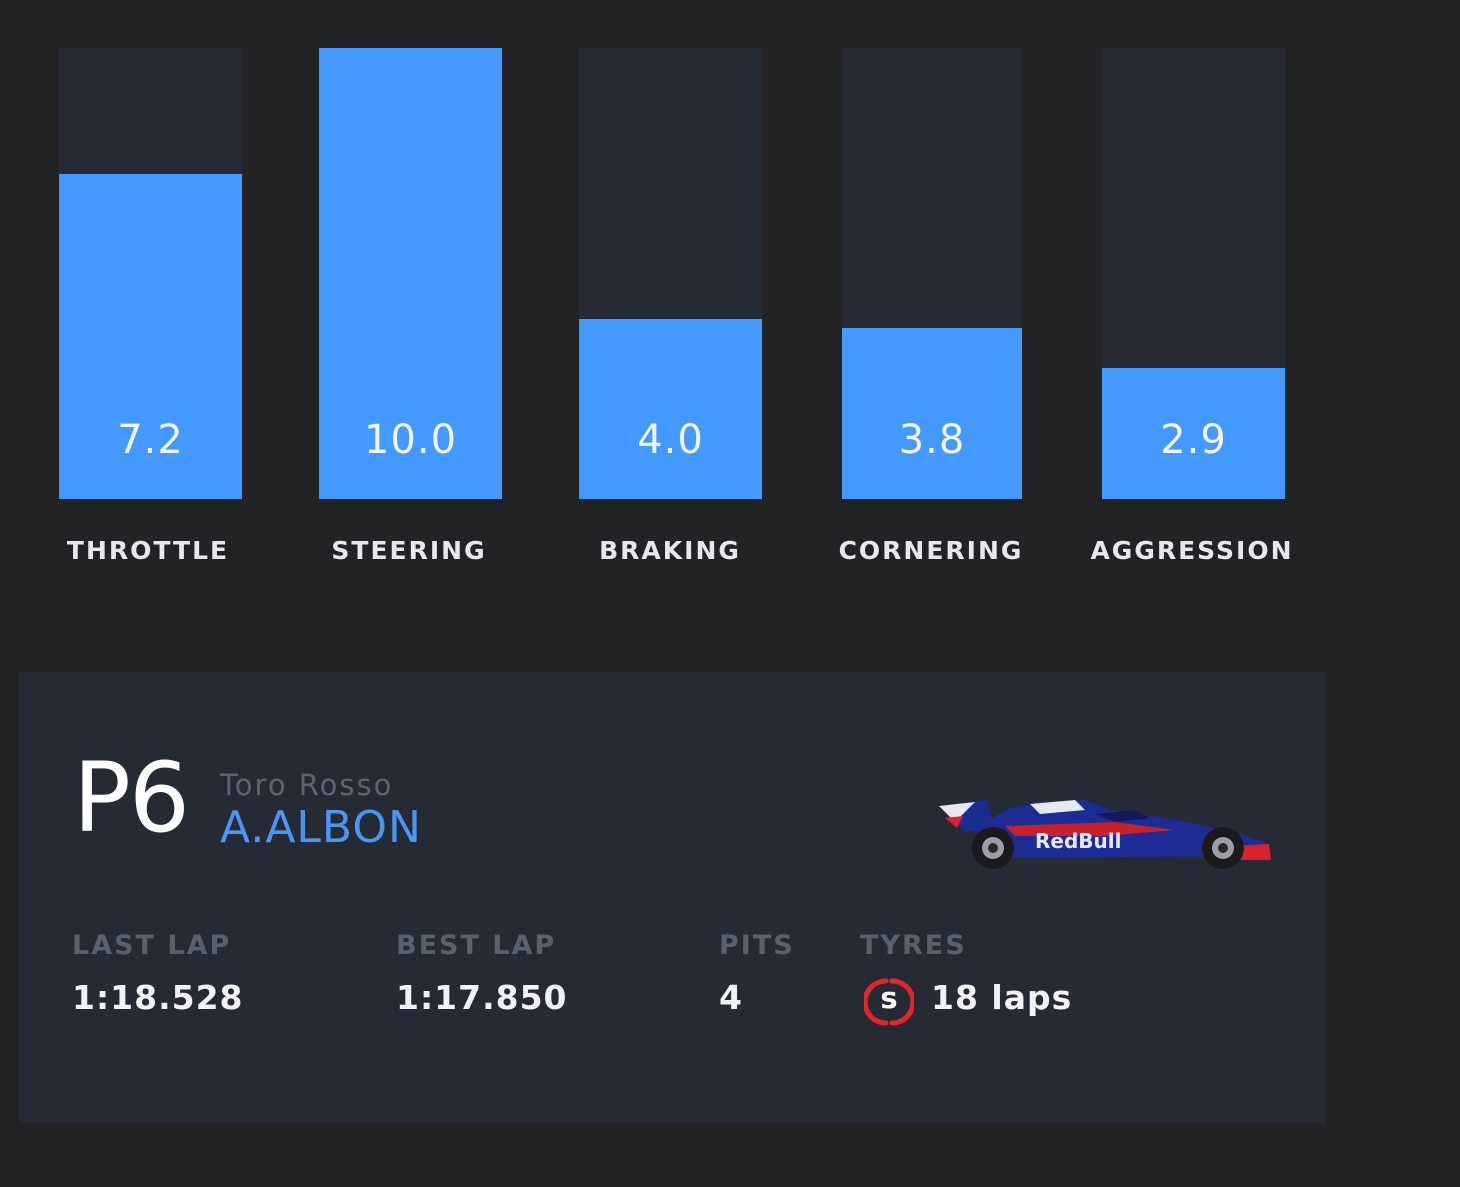 The width and height of the screenshot is (1460, 1187). I want to click on bar-value-label: 7.2, so click(150, 440).